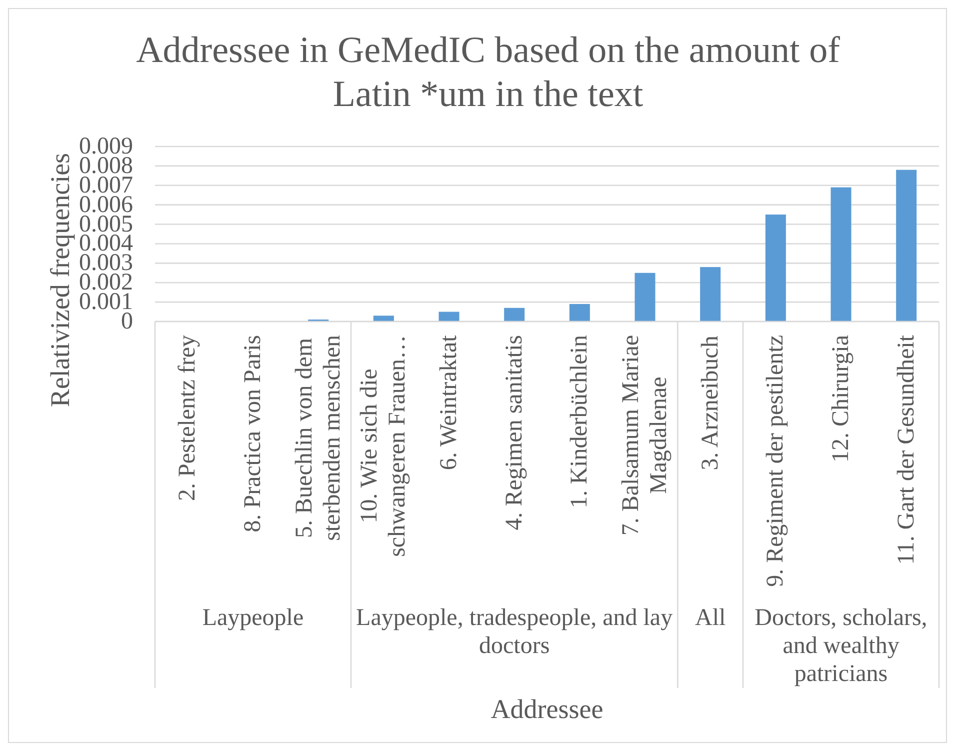 This screenshot has width=955, height=751. I want to click on text: Doctors, scholars, and wealthy patricians, so click(841, 646).